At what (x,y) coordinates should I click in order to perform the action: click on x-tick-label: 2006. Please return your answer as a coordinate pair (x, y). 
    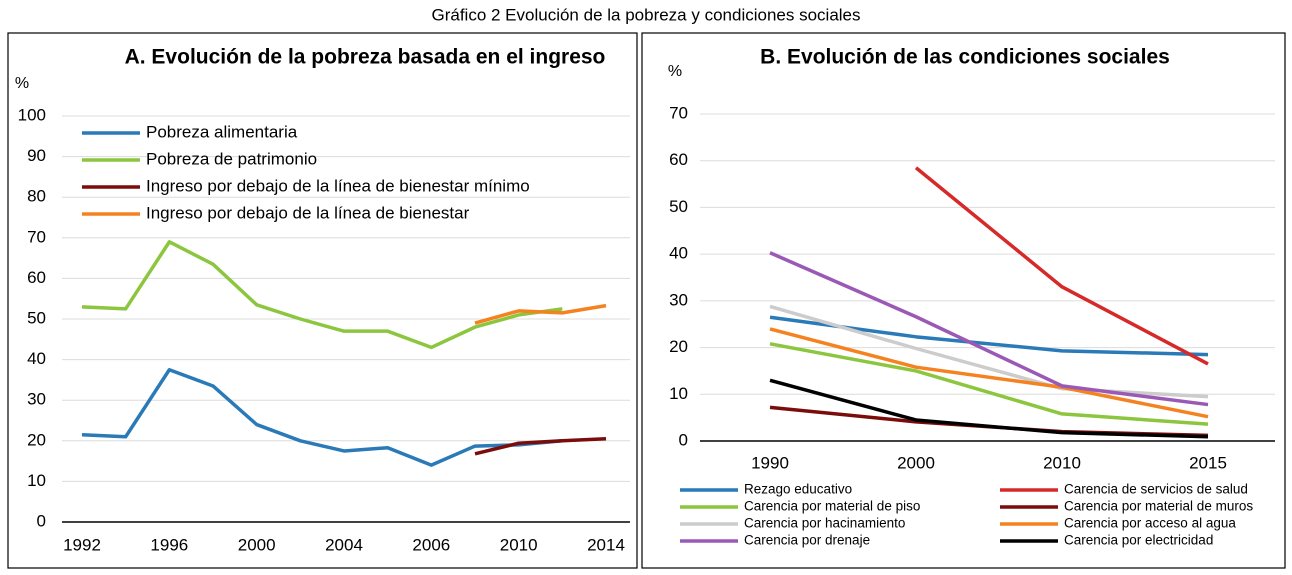
    Looking at the image, I should click on (431, 544).